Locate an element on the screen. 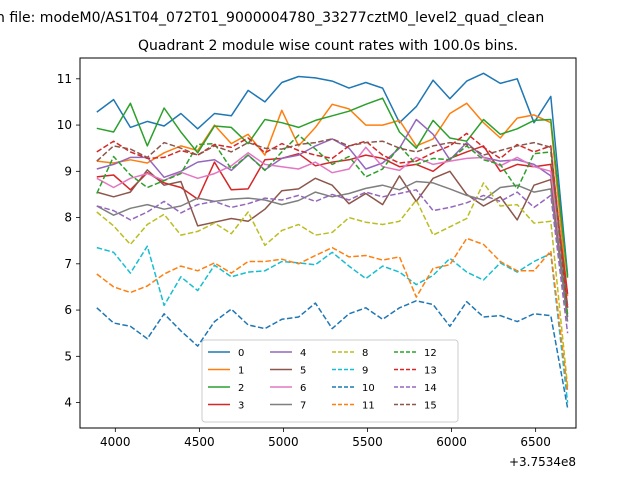  x-tick-label: 6500 is located at coordinates (535, 442).